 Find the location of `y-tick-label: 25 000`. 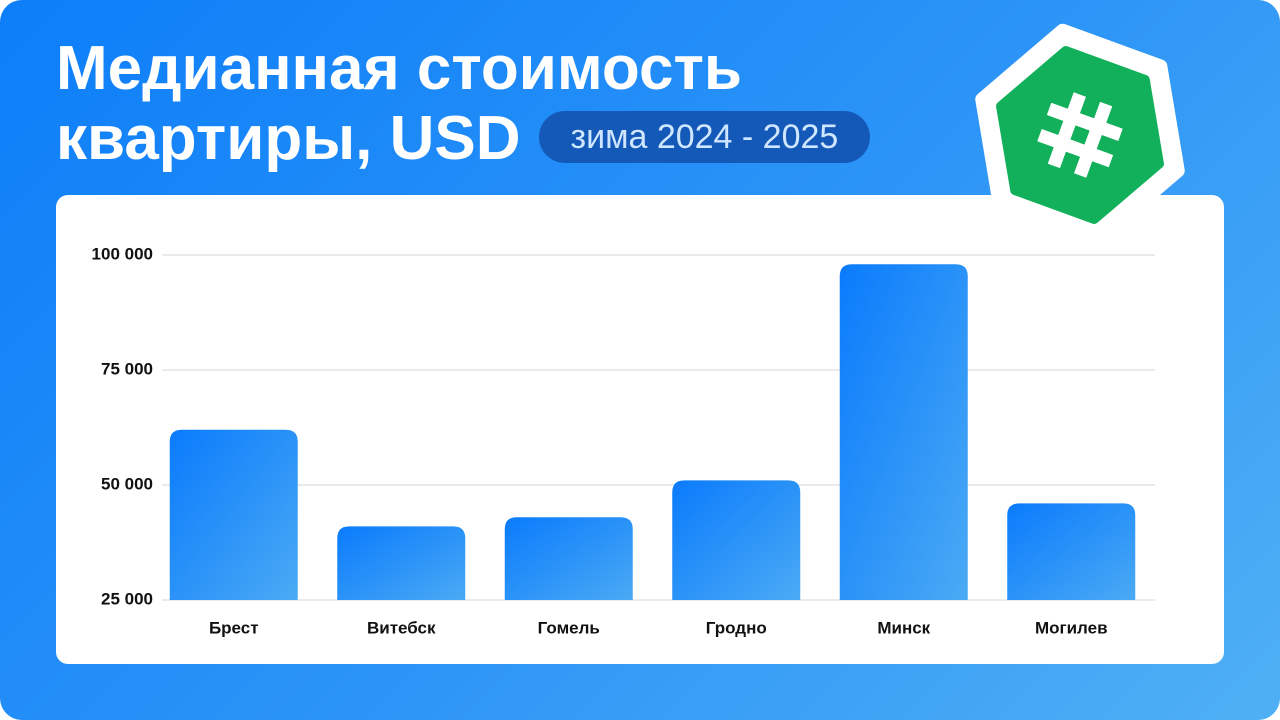

y-tick-label: 25 000 is located at coordinates (127, 598).